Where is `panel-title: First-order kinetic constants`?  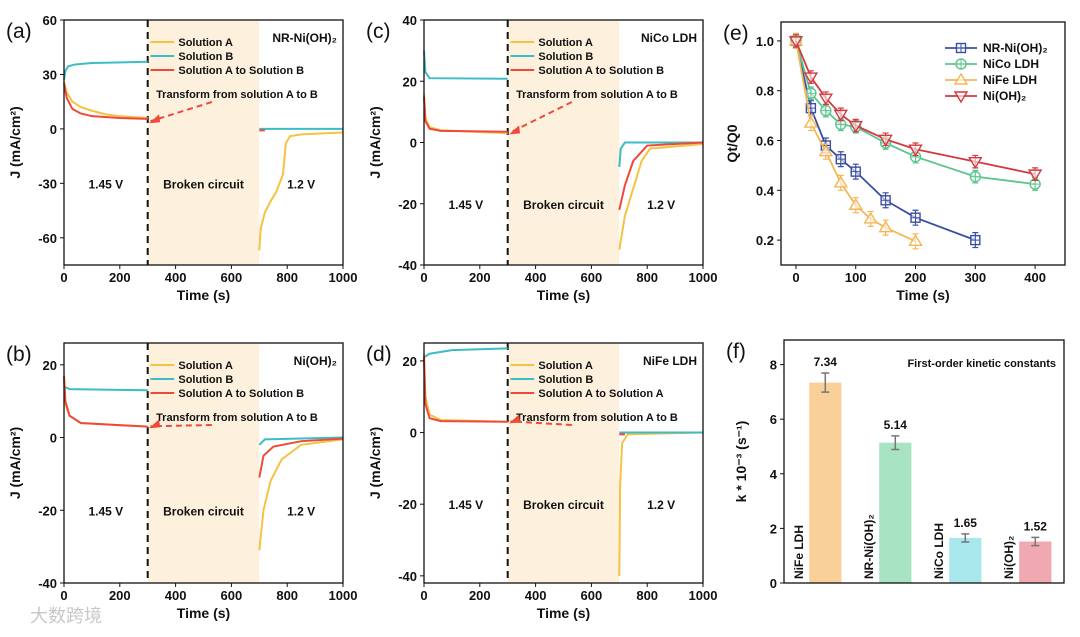 panel-title: First-order kinetic constants is located at coordinates (981, 364).